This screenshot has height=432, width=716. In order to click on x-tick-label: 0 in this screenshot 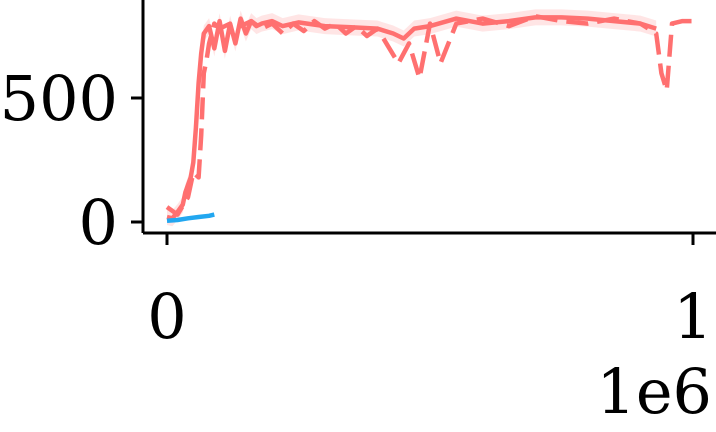, I will do `click(166, 316)`.